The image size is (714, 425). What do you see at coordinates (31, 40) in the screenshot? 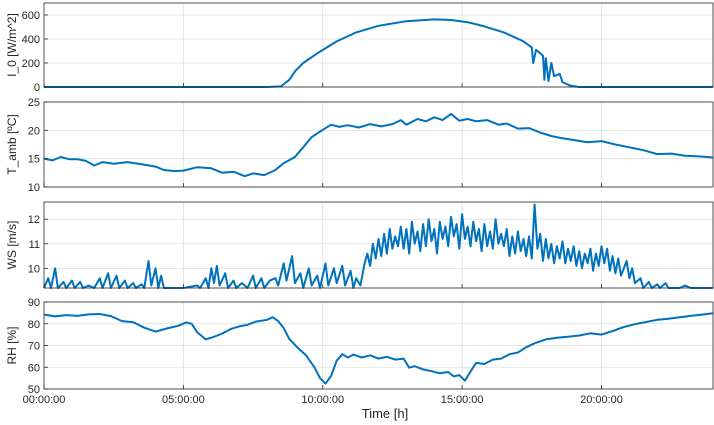
I see `y-tick-label: 400` at bounding box center [31, 40].